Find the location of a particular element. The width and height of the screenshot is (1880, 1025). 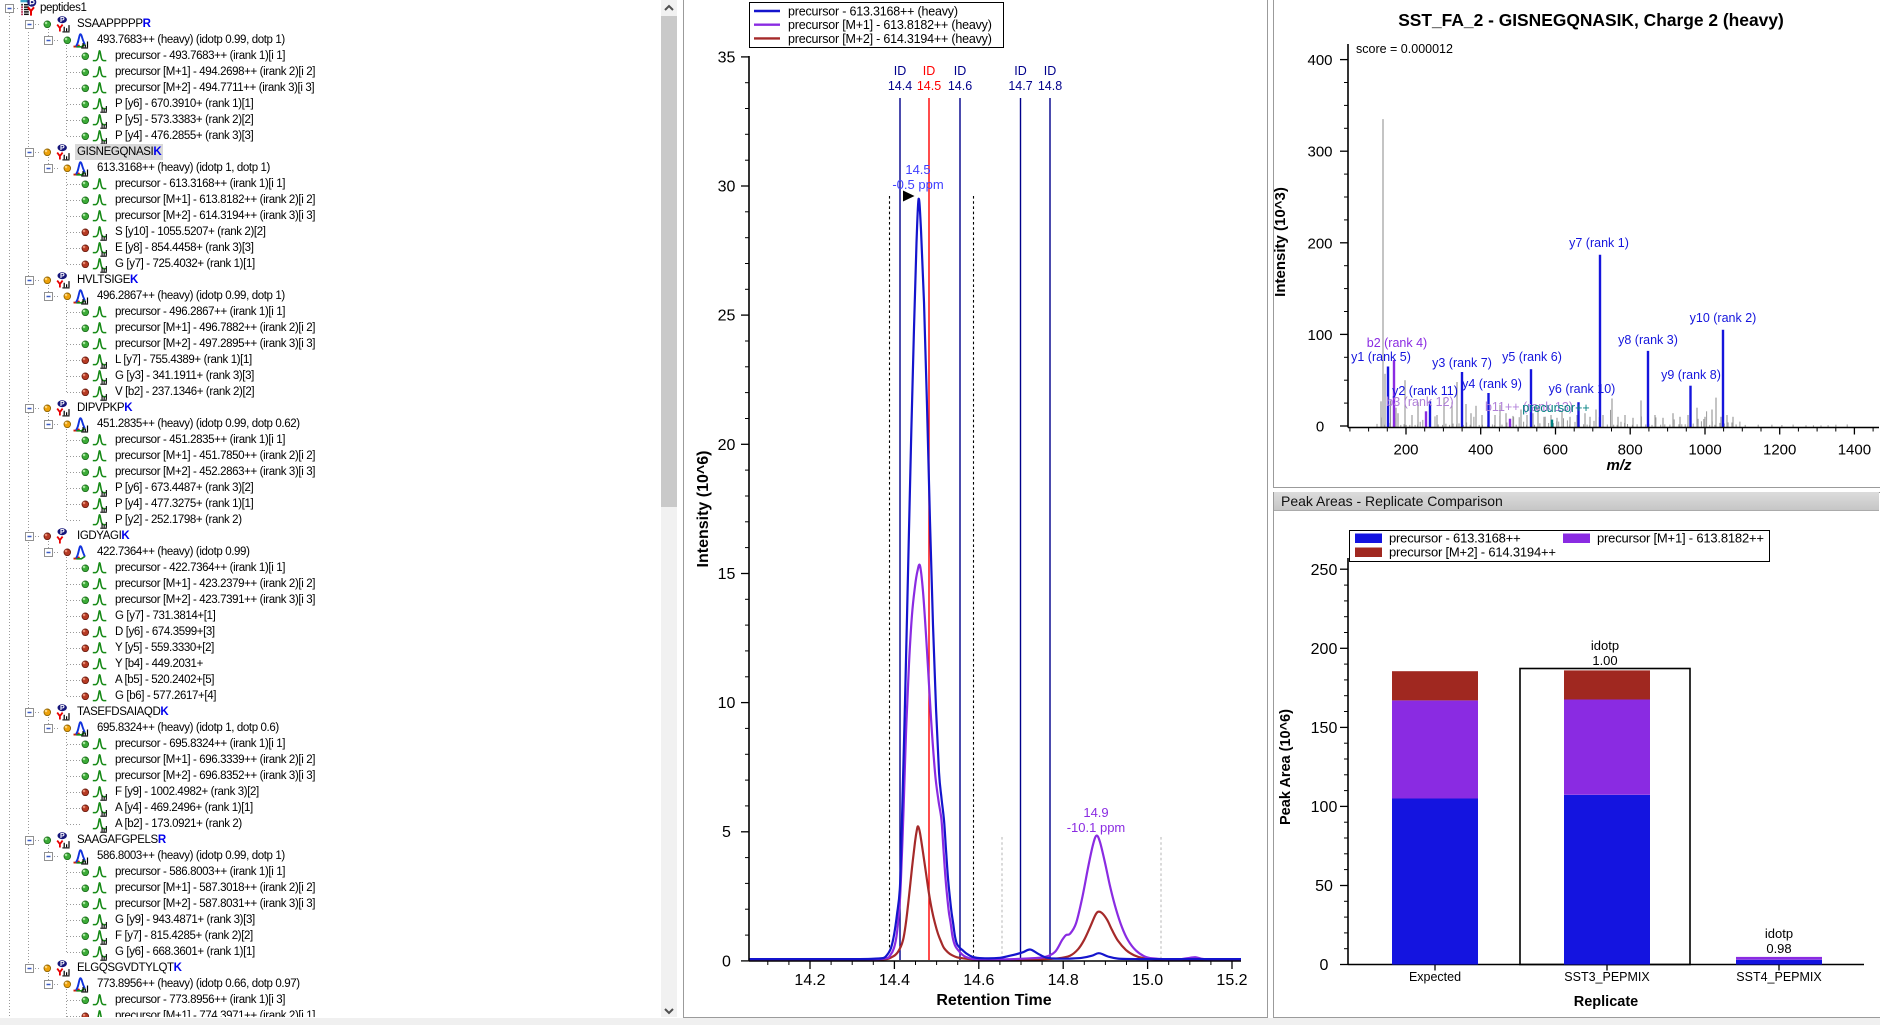

svg-text: b2 (rank 4) is located at coordinates (1397, 343).